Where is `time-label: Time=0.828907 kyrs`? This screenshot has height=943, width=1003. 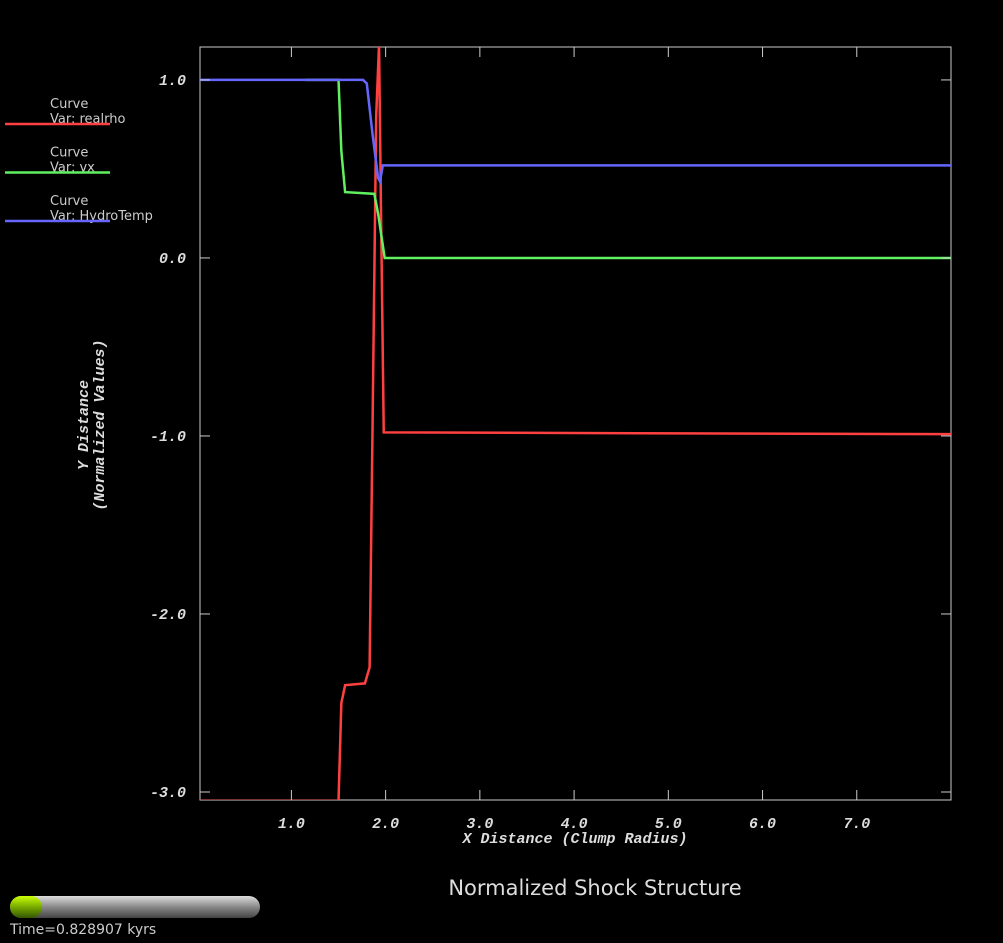
time-label: Time=0.828907 kyrs is located at coordinates (82, 930).